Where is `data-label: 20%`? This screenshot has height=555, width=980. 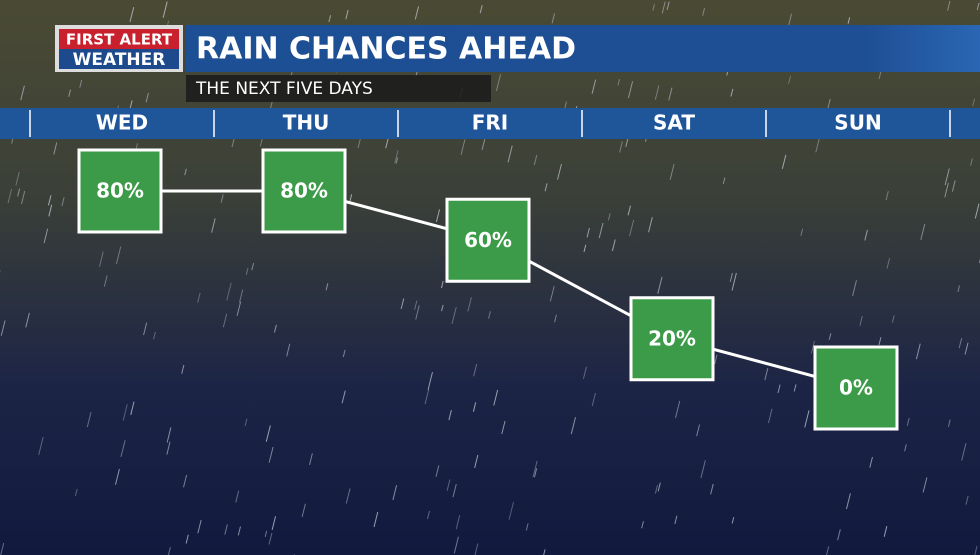
data-label: 20% is located at coordinates (672, 338).